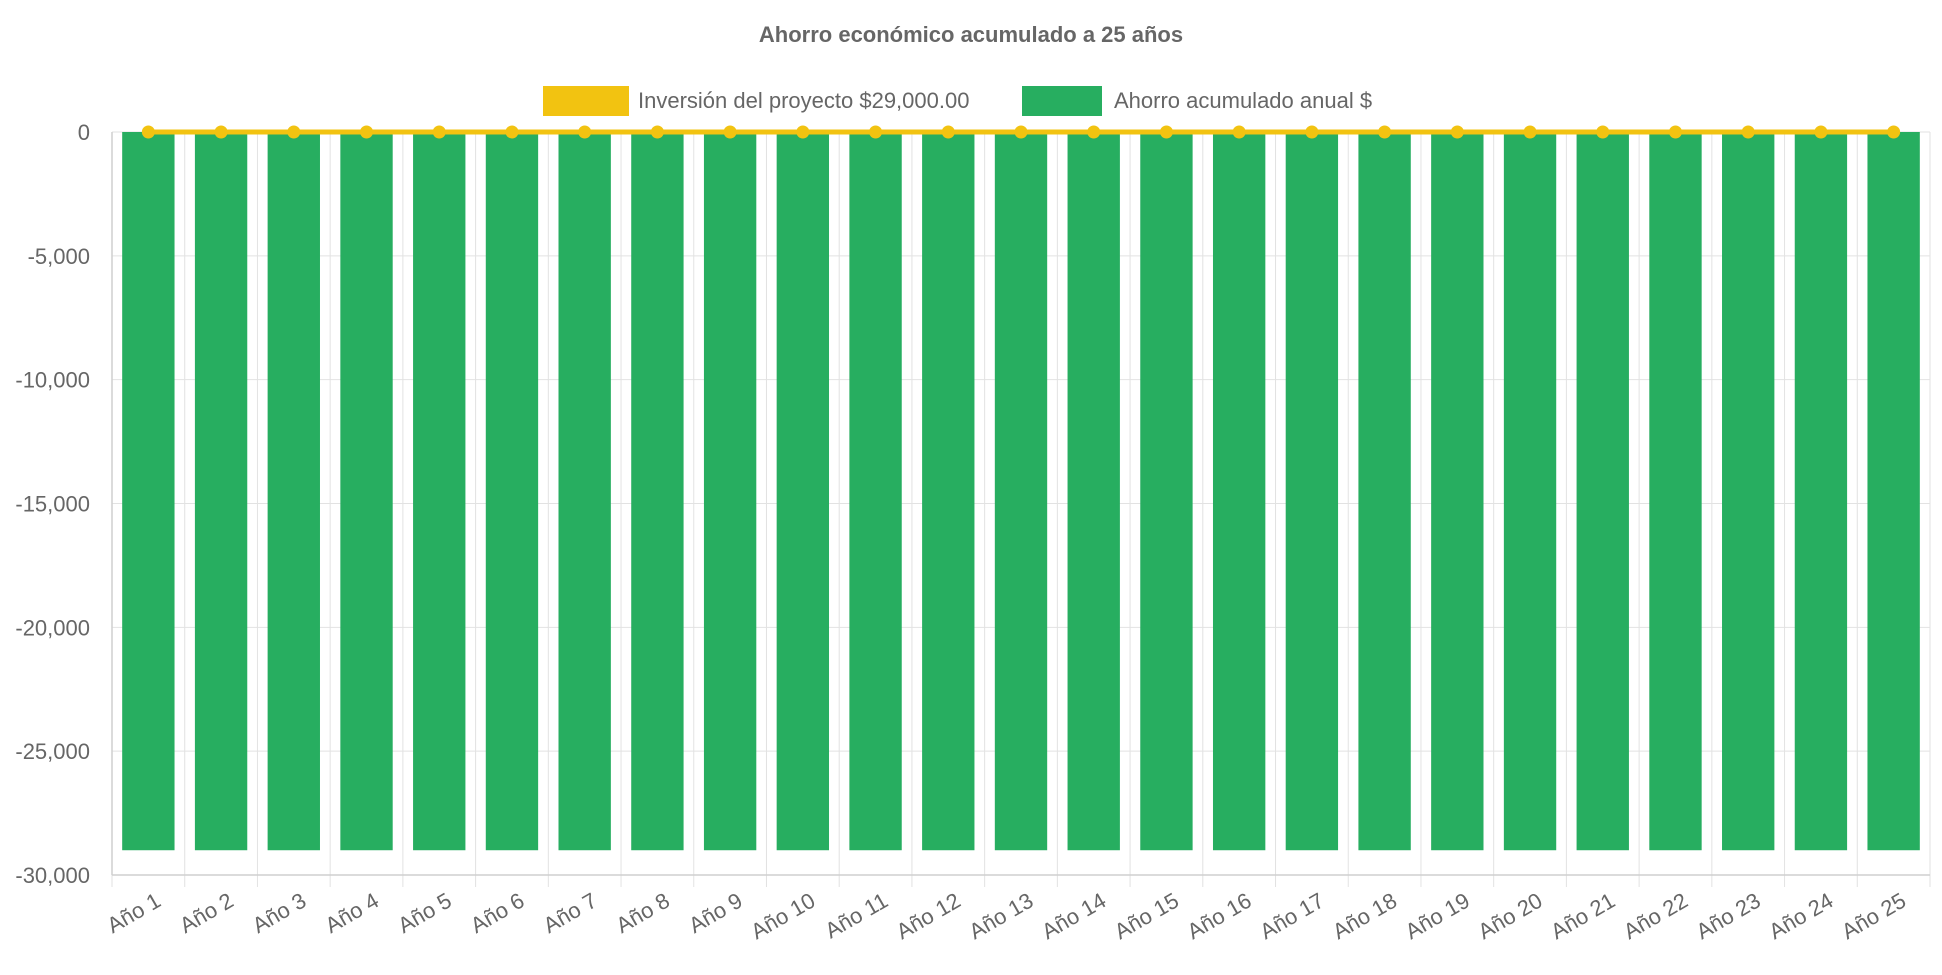 Image resolution: width=1942 pixels, height=975 pixels. I want to click on x-tick-label: Año 14, so click(1073, 916).